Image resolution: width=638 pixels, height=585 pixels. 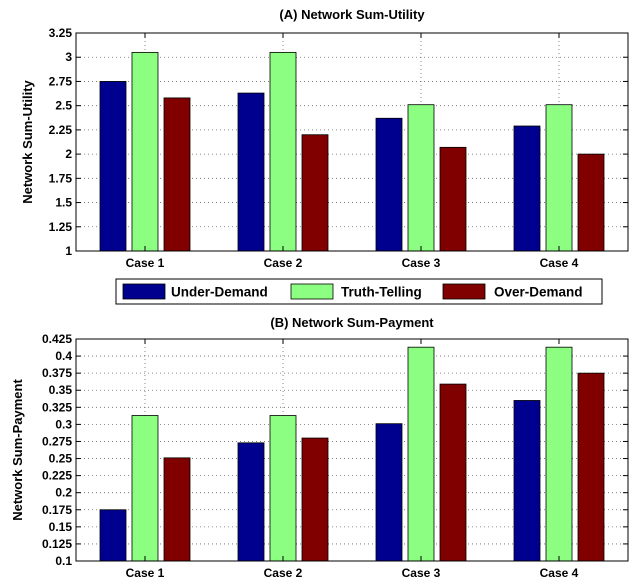 I want to click on y-tick-label: 1, so click(x=68, y=251).